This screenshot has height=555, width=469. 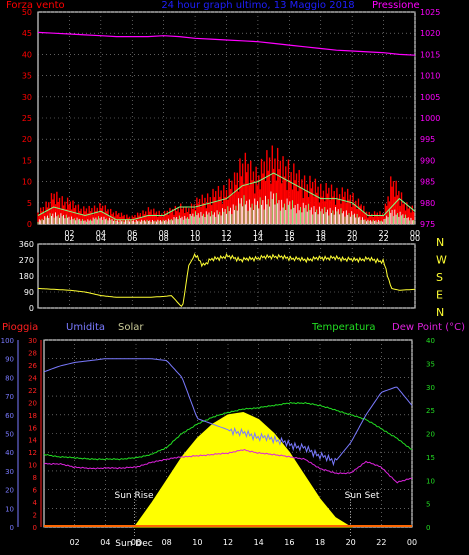 I want to click on humidity-tick-label: 60, so click(x=9, y=416).